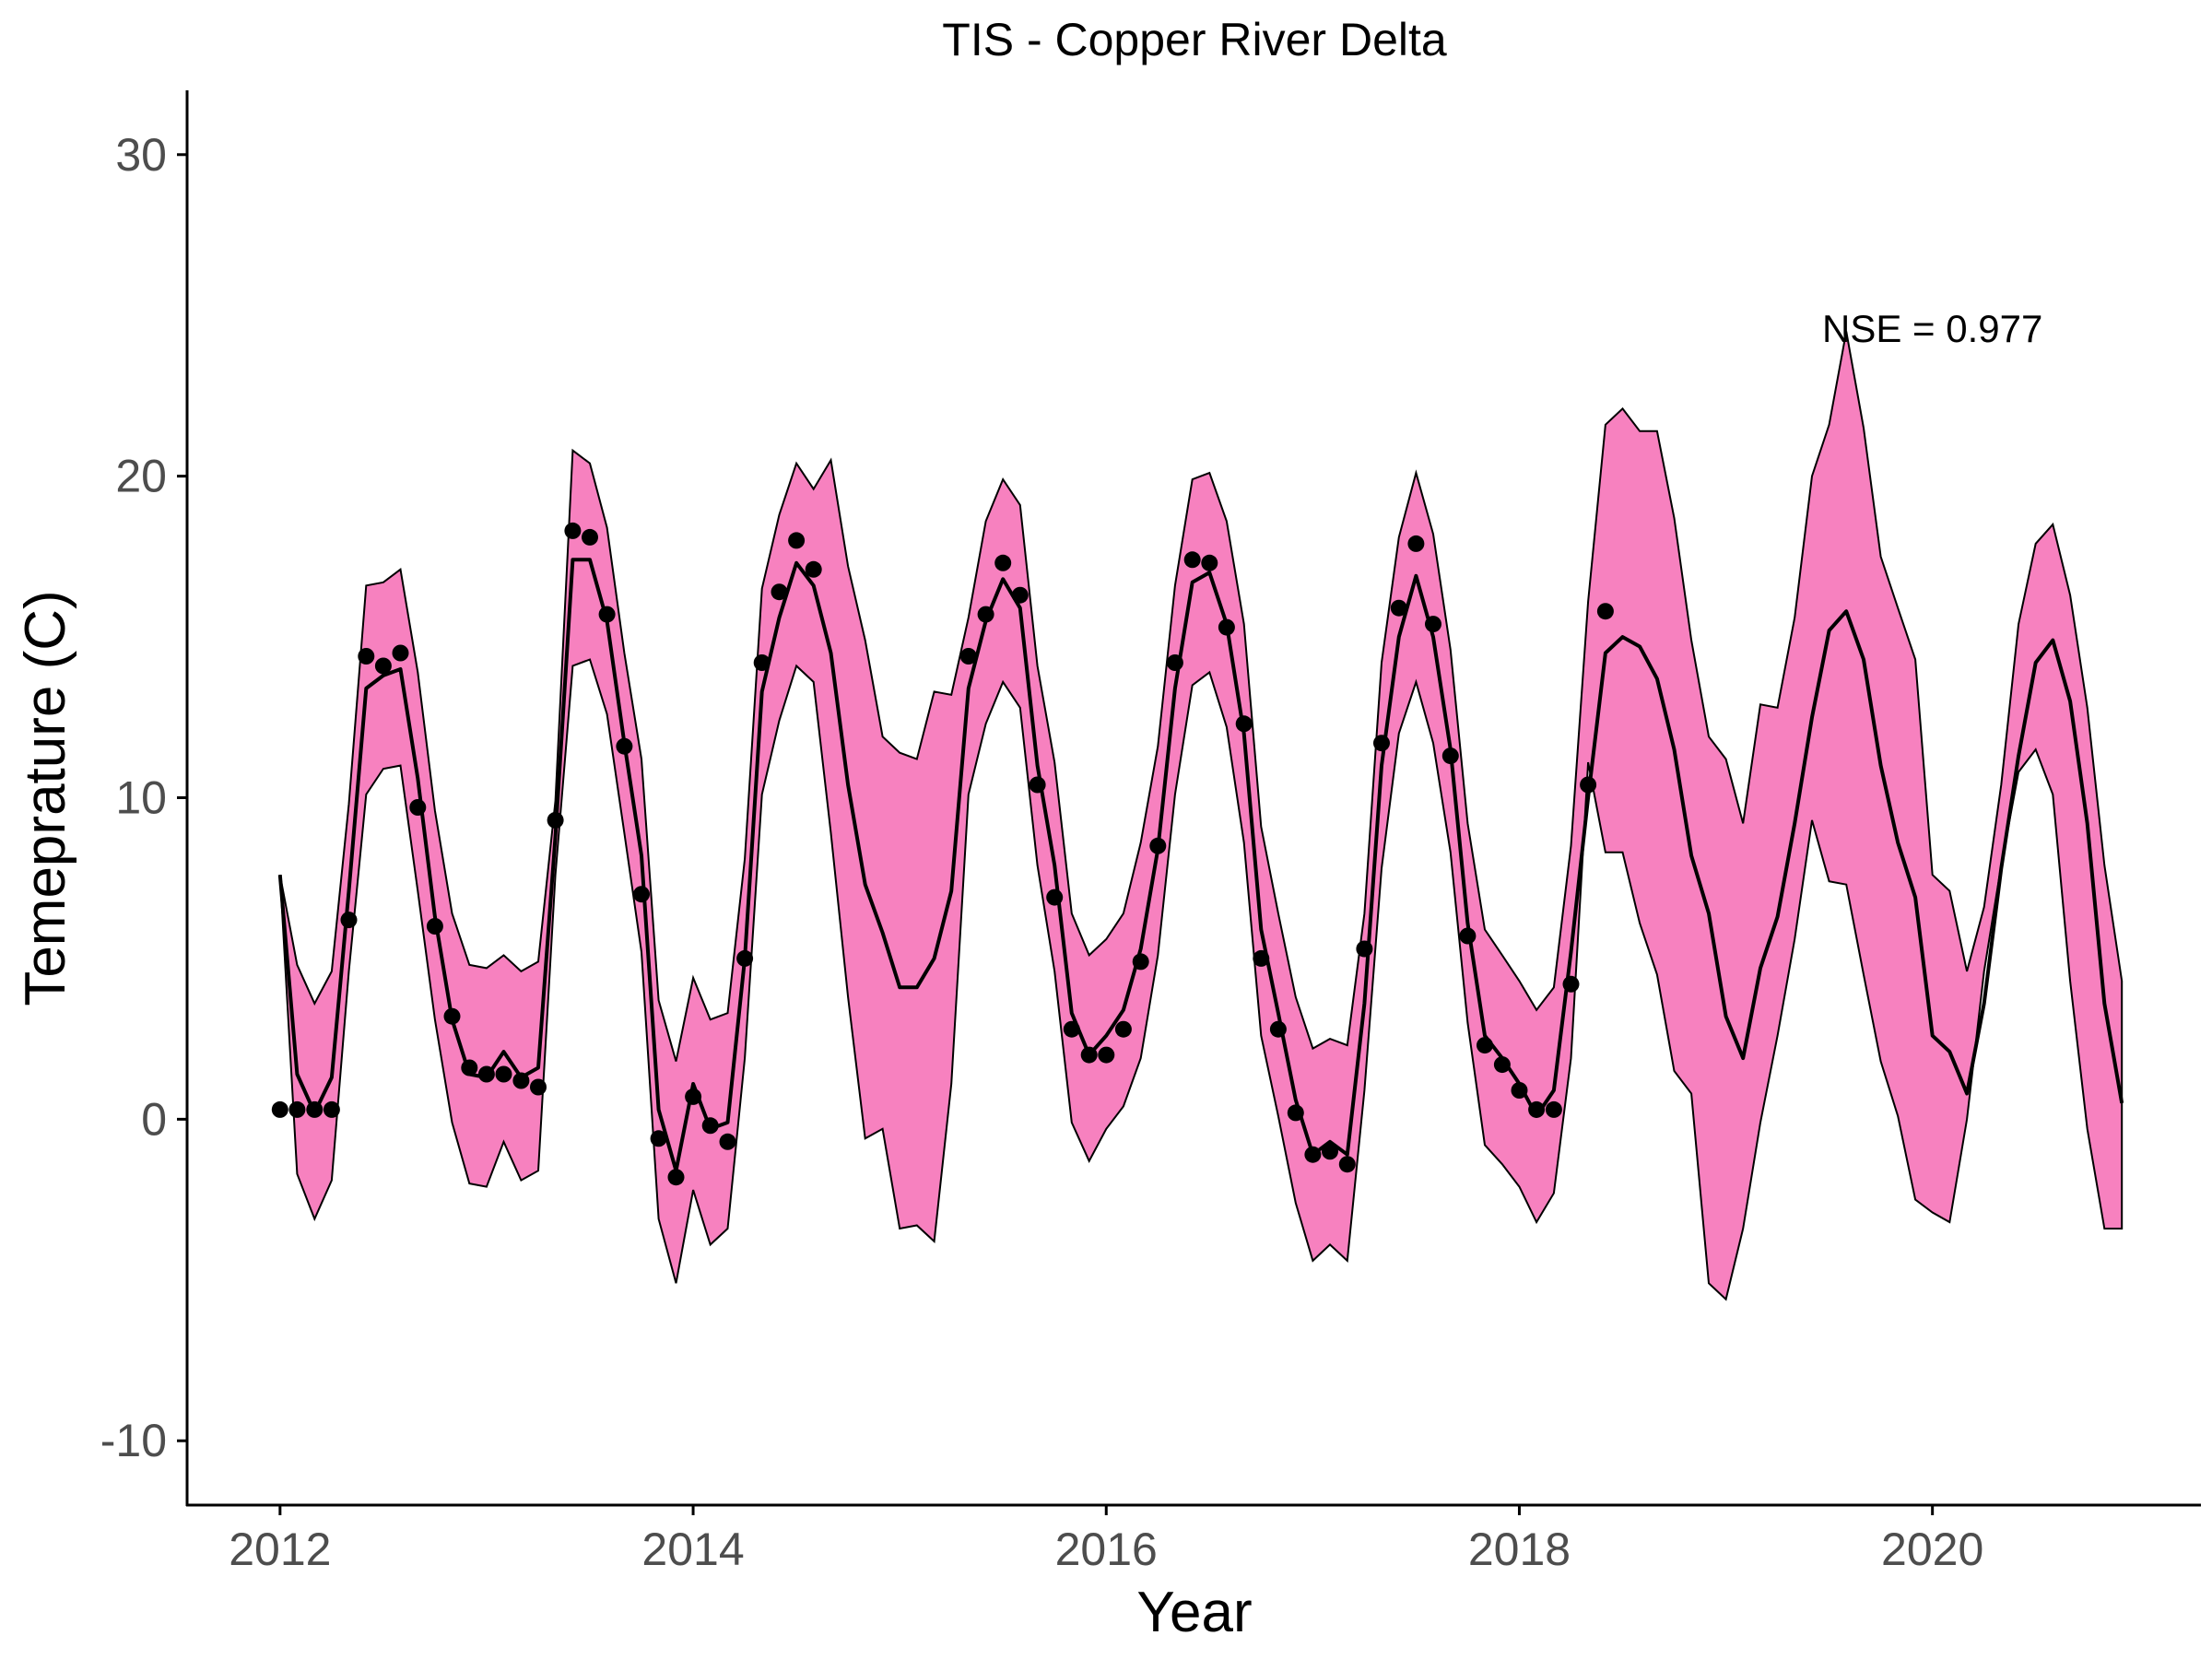 The width and height of the screenshot is (2212, 1659). I want to click on y-tick-label: 0, so click(154, 1119).